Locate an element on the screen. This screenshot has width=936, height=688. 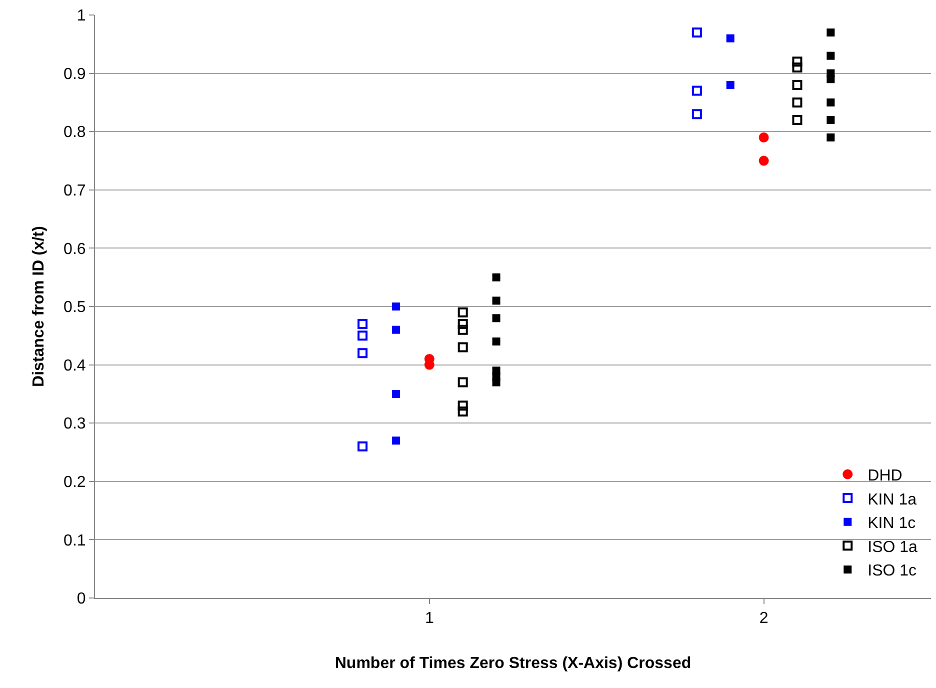
y-tick-label: 0.7 is located at coordinates (75, 191).